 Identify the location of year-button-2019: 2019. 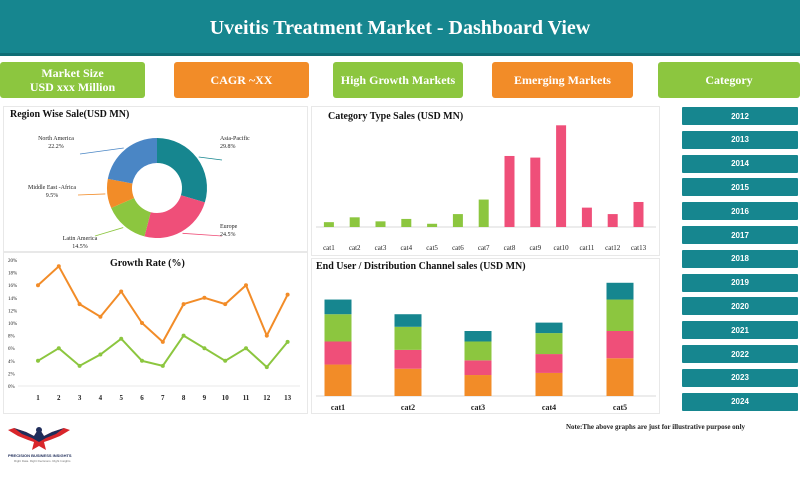
(740, 282).